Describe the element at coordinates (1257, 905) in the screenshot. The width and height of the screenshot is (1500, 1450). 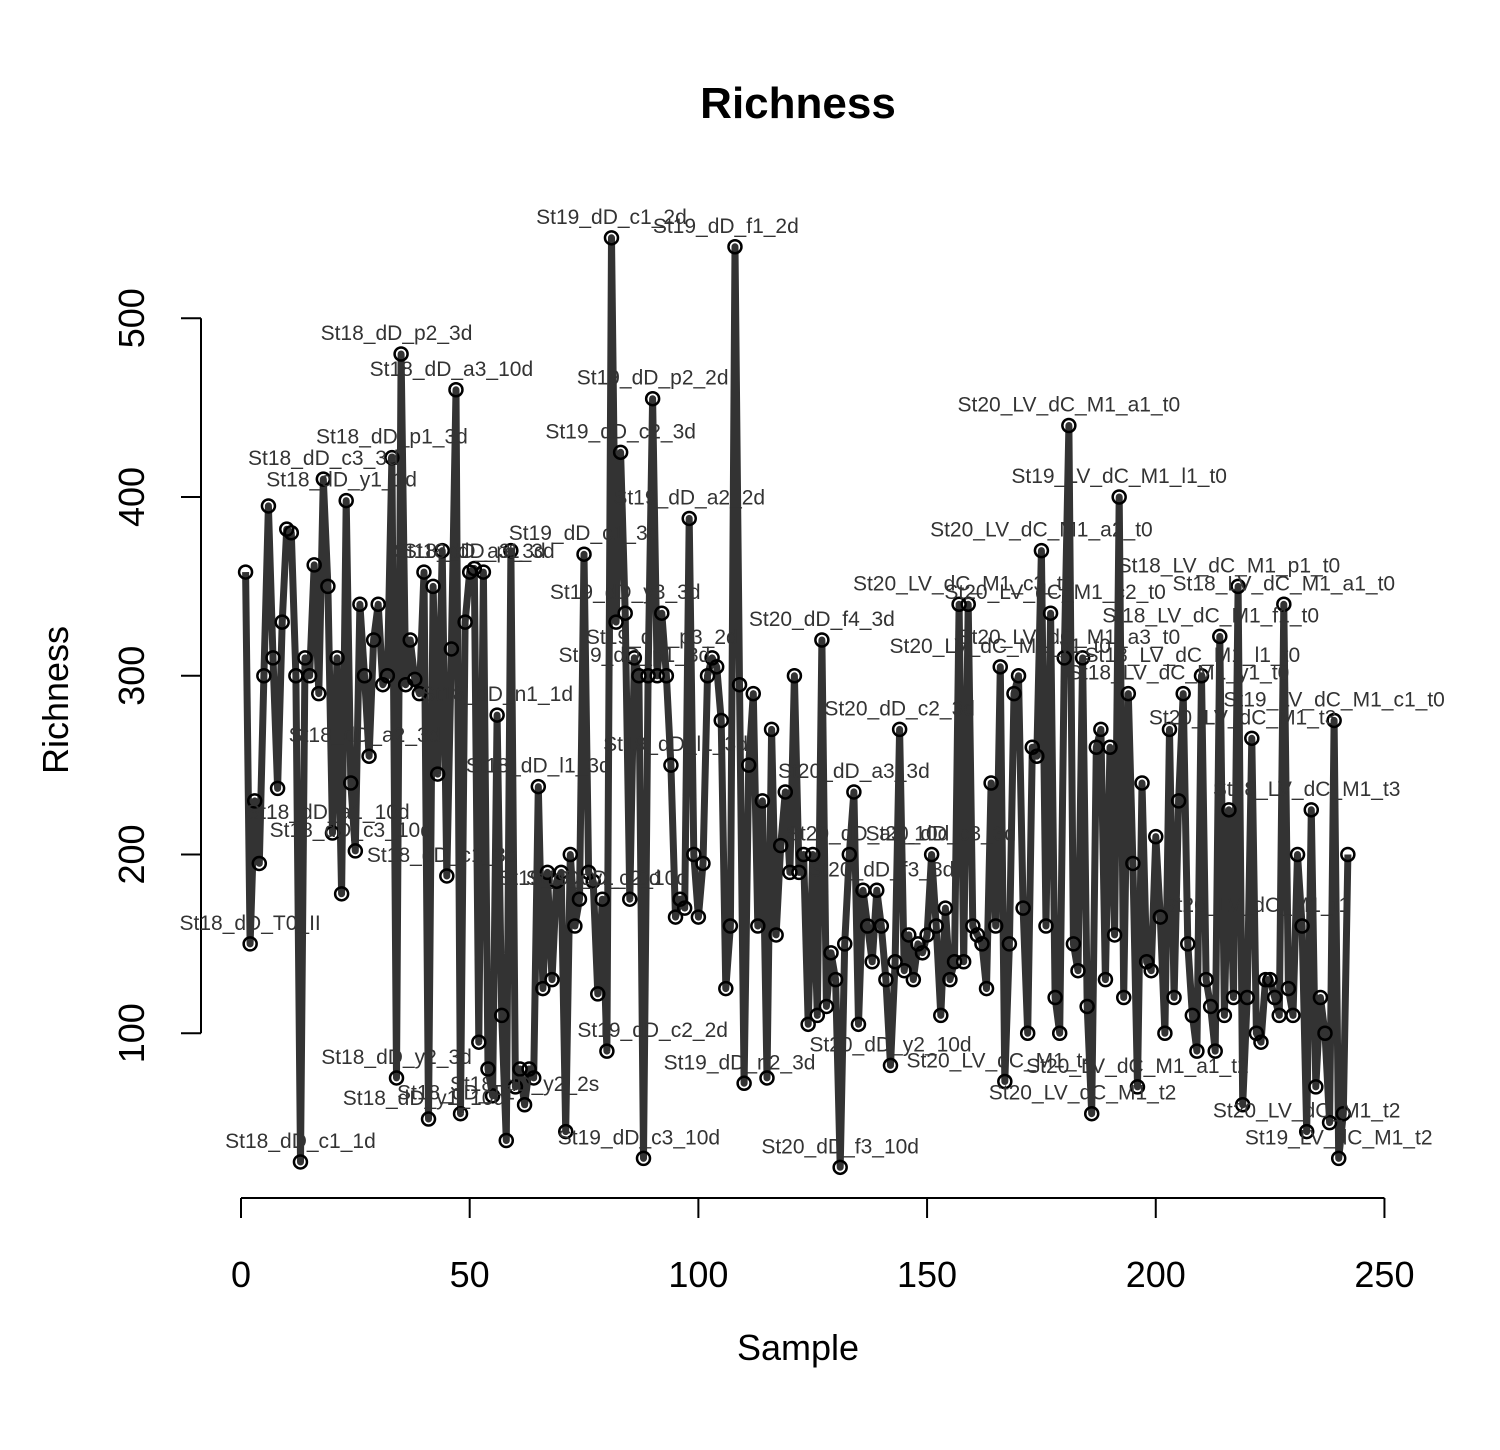
I see `point-label: St20_LV_dC_M1_t1` at that location.